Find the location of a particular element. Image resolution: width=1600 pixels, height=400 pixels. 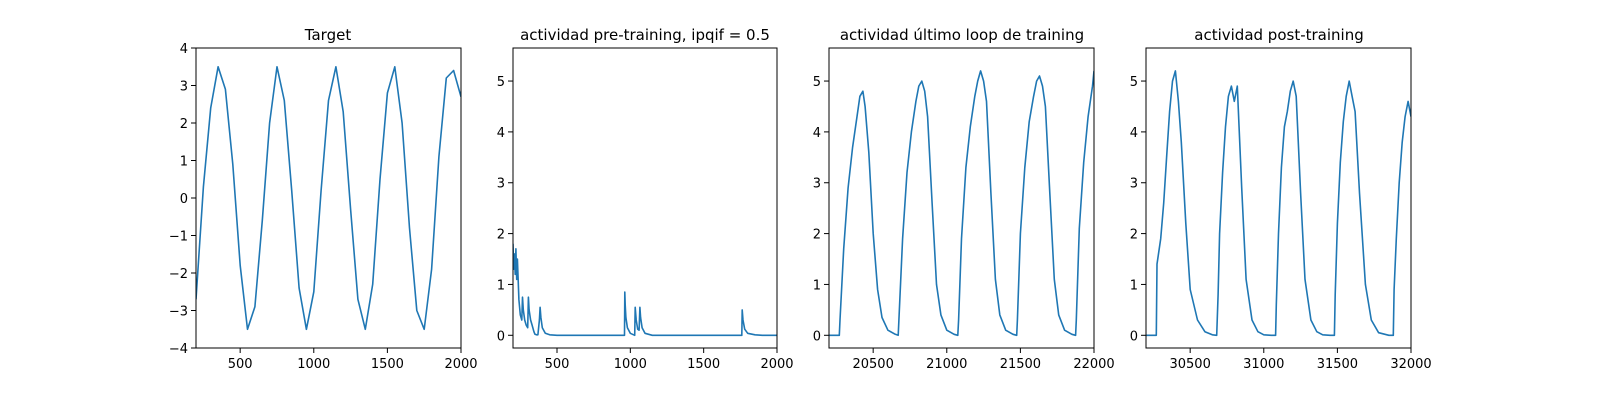

y-tick-label: −2 is located at coordinates (178, 274).